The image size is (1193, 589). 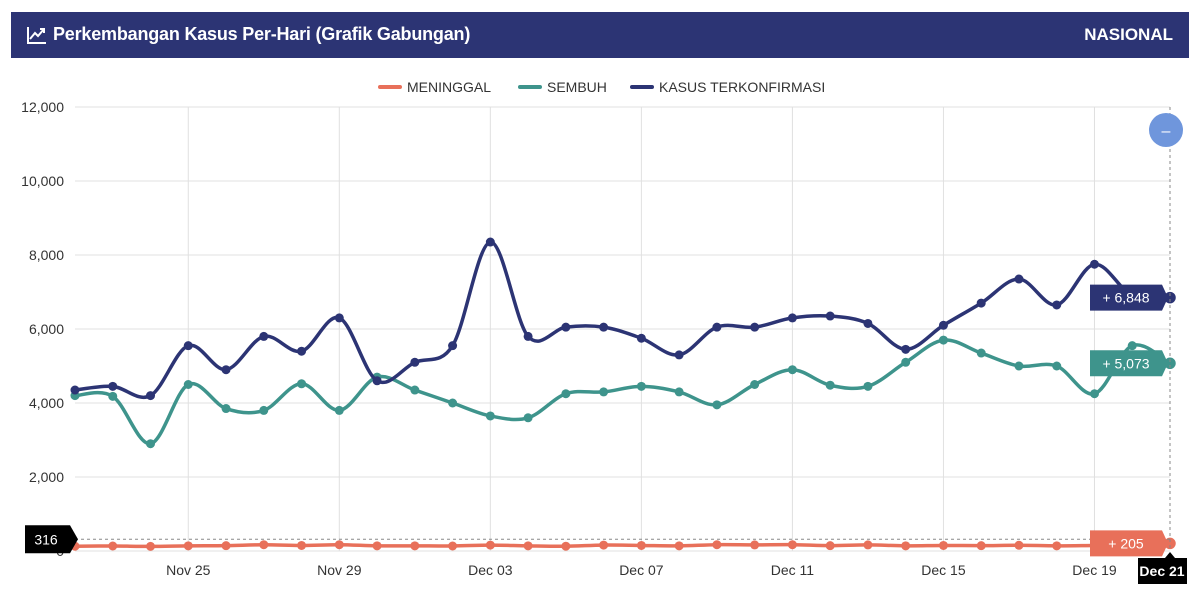 I want to click on zoom-out-button: –, so click(x=1166, y=130).